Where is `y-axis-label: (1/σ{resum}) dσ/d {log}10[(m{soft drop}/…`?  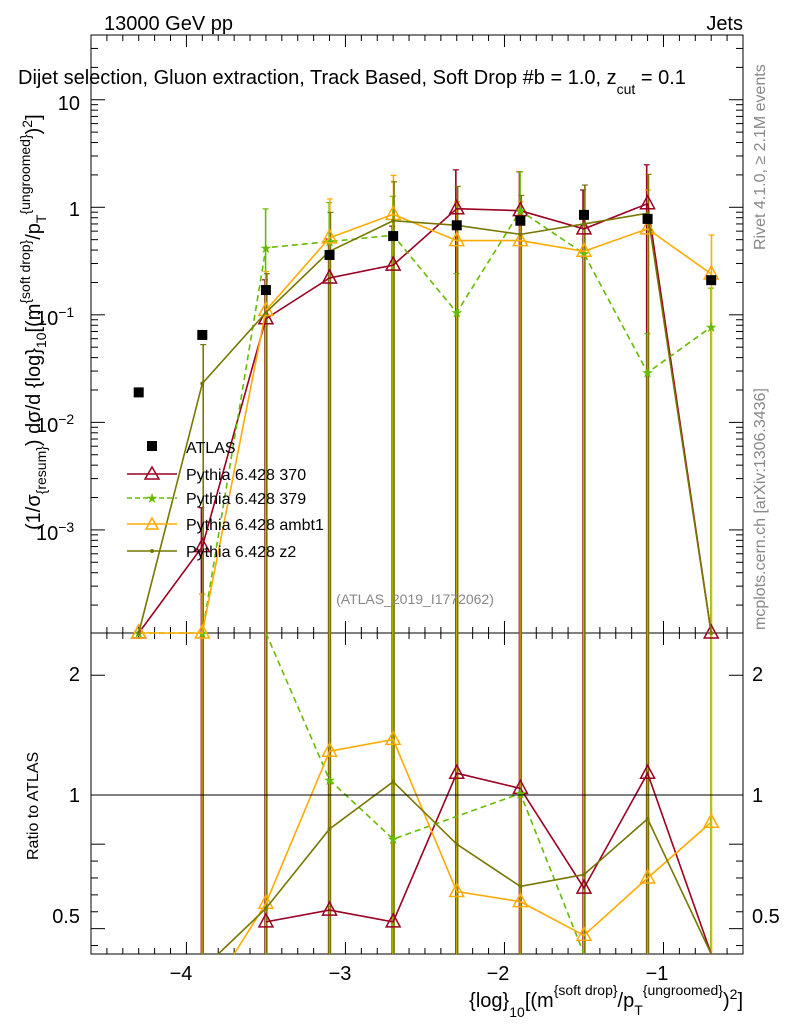
y-axis-label: (1/σ{resum}) dσ/d {log}10[(m{soft drop}/… is located at coordinates (33, 322).